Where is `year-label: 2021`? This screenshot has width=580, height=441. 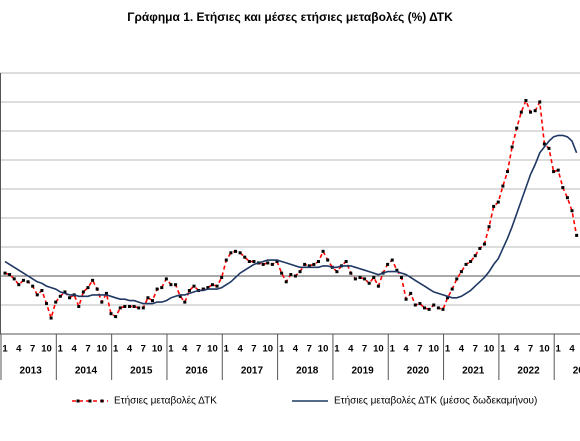
year-label: 2021 is located at coordinates (473, 371).